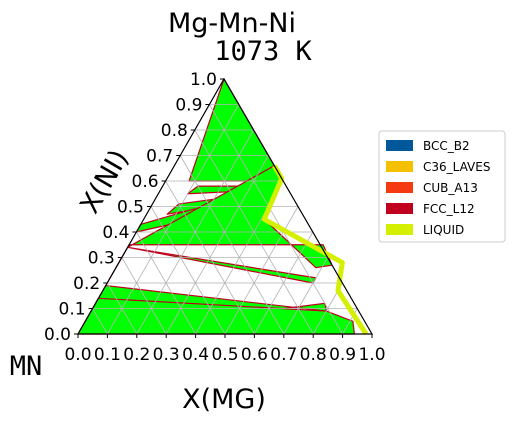  Describe the element at coordinates (130, 208) in the screenshot. I see `y-tick-label-5: 0.5` at that location.